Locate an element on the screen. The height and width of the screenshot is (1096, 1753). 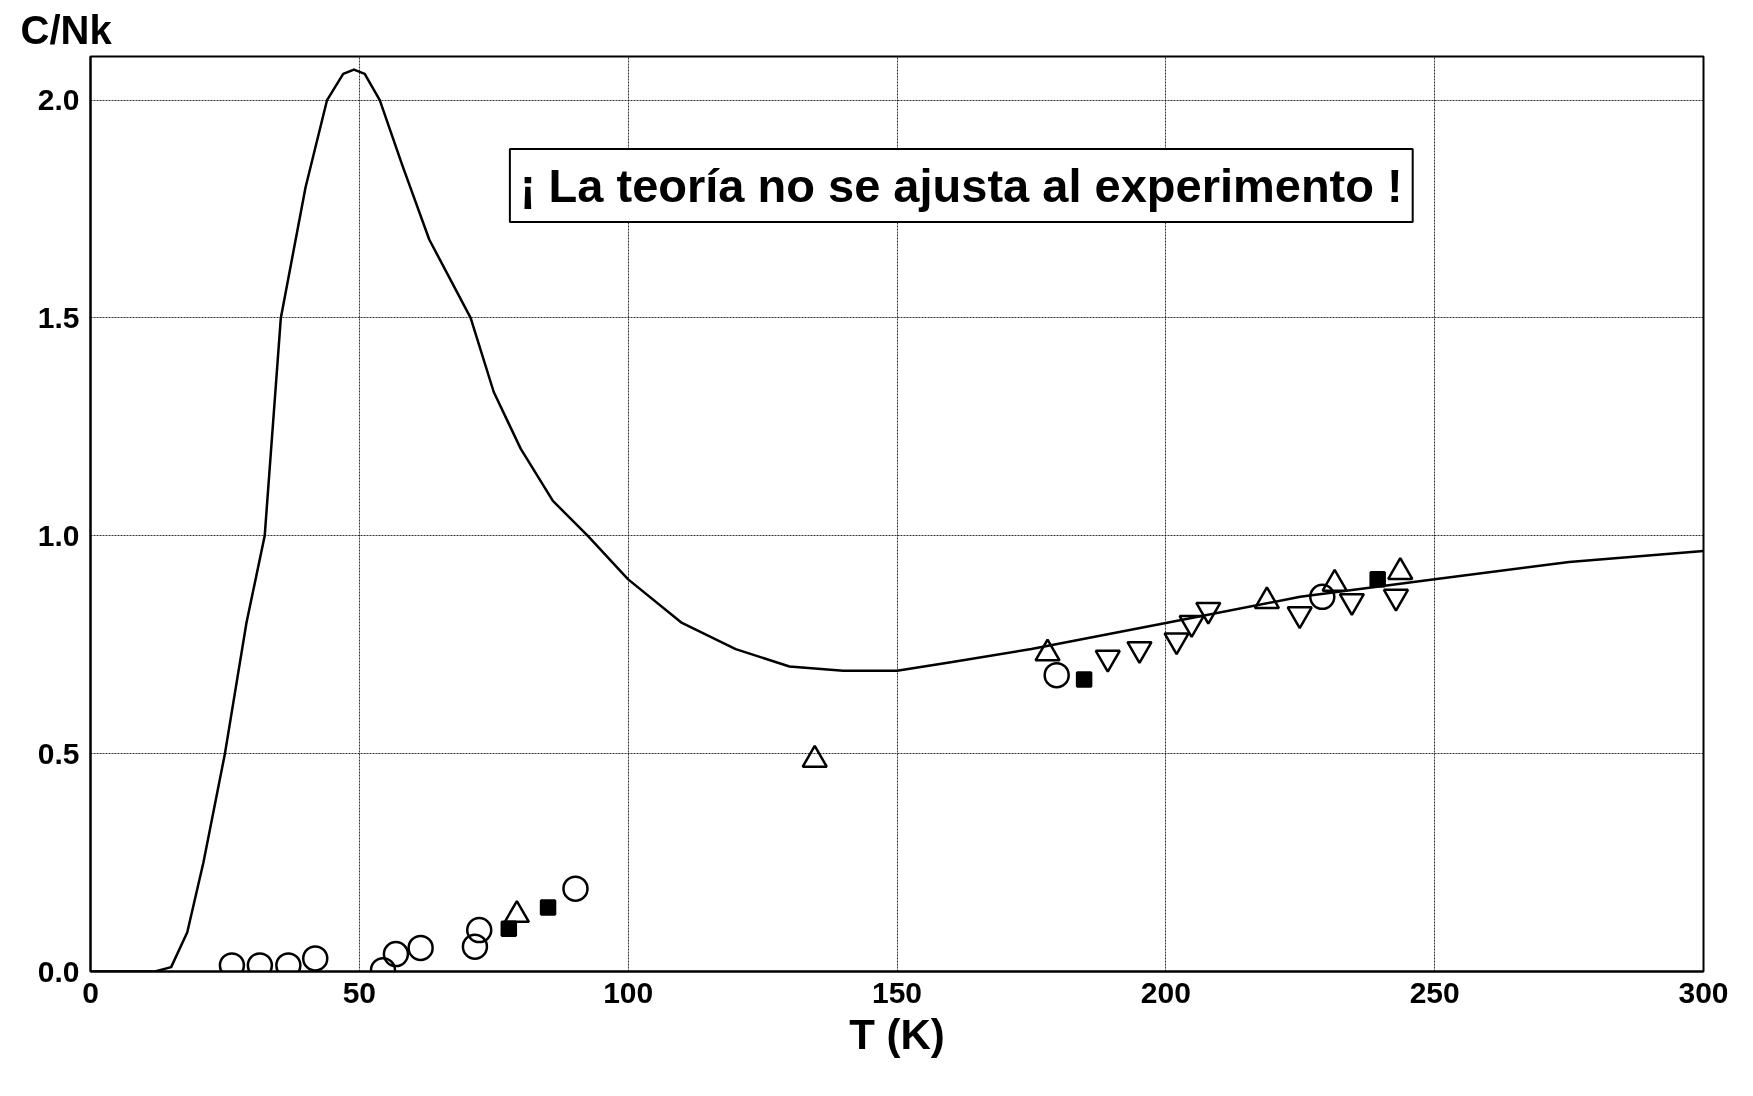
annotation: ¡ La teoría no se ajusta al experimento ! is located at coordinates (961, 186).